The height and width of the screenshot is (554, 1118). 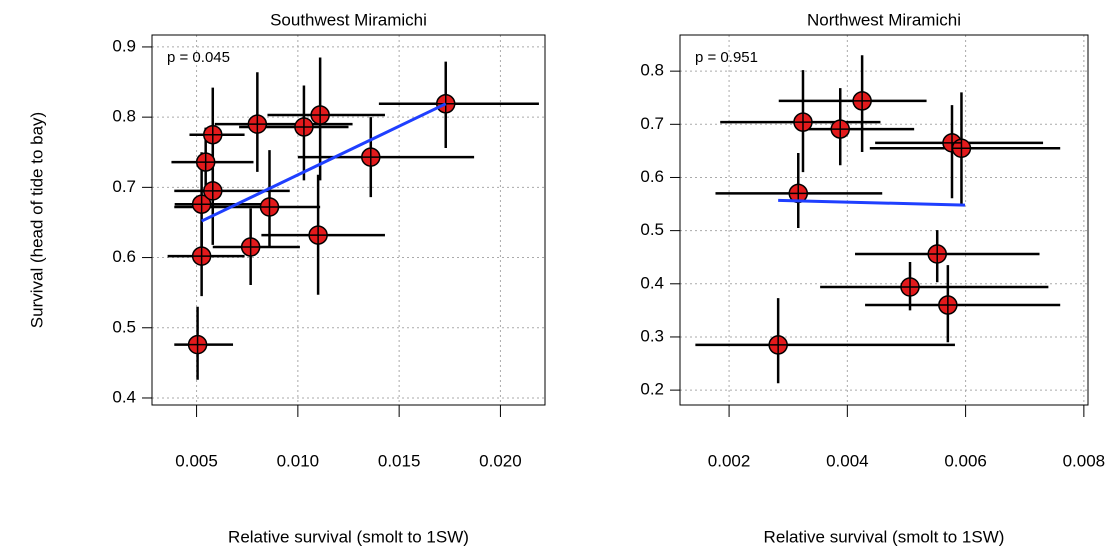 I want to click on annotation: p = 0.951, so click(x=726, y=57).